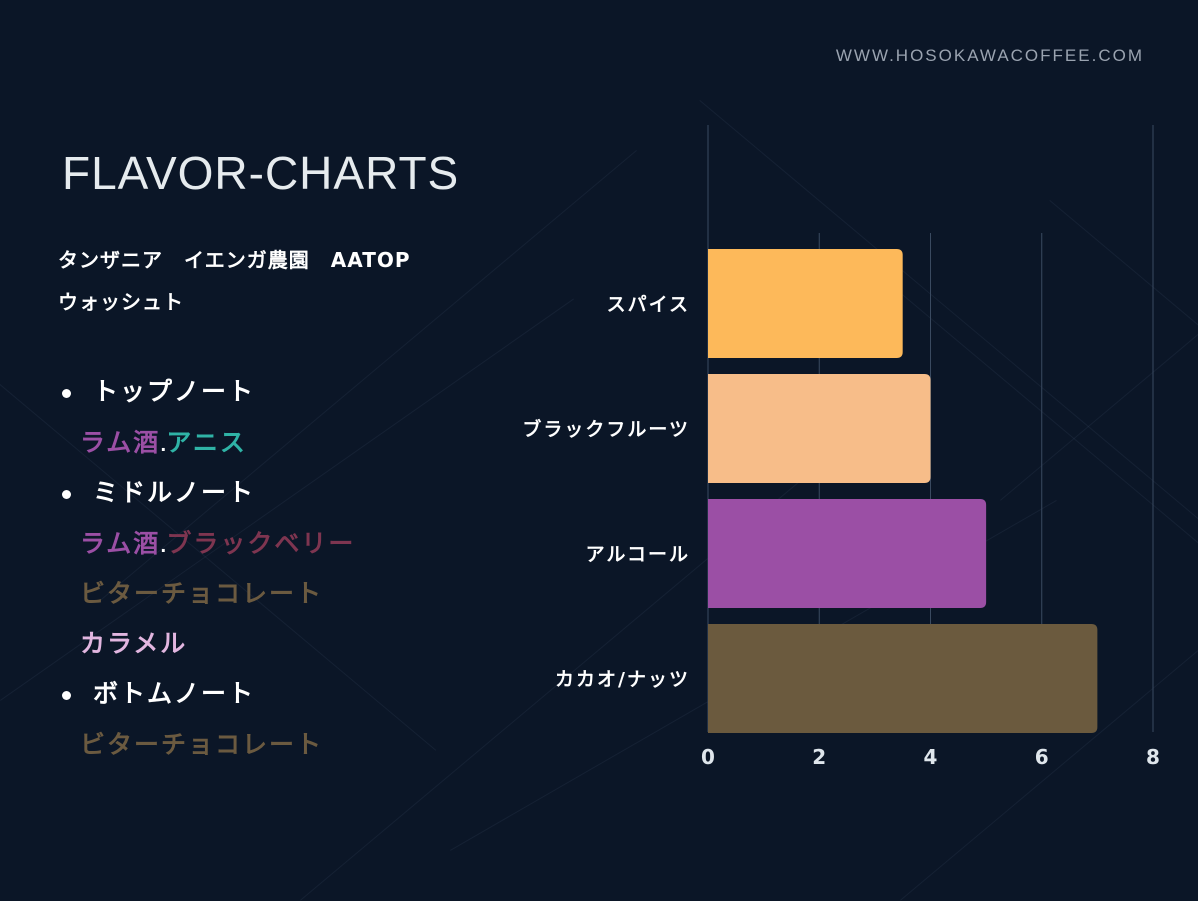 The image size is (1198, 901). Describe the element at coordinates (202, 593) in the screenshot. I see `middle-note-item-chocolate: ビターチョコレート` at that location.